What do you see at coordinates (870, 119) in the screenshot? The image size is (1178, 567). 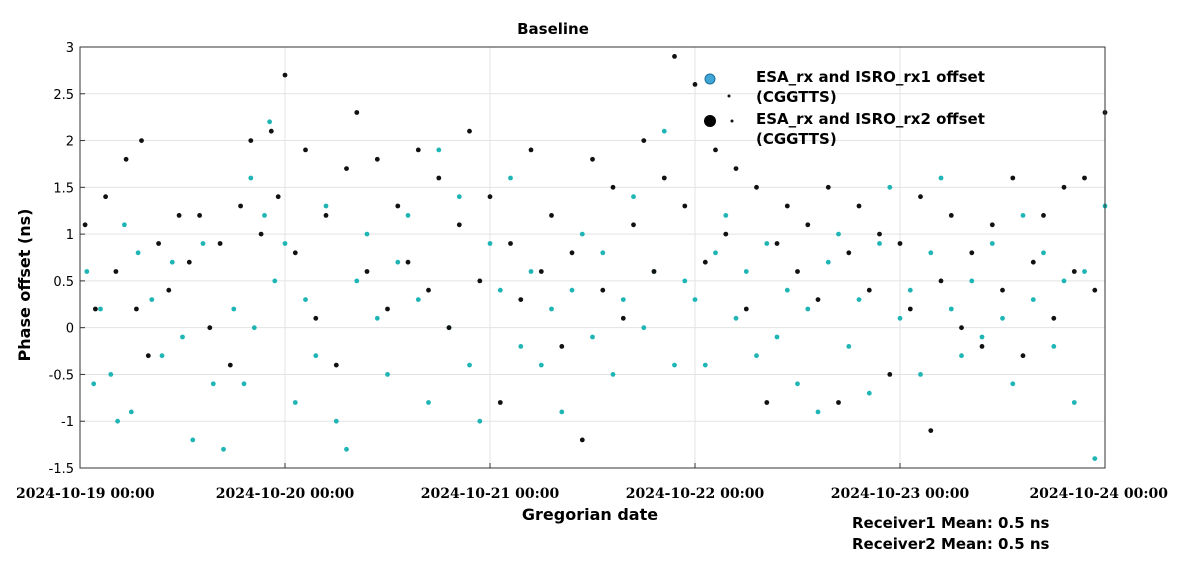 I see `legend-label-line: ESA_rx and ISRO_rx2 offset` at bounding box center [870, 119].